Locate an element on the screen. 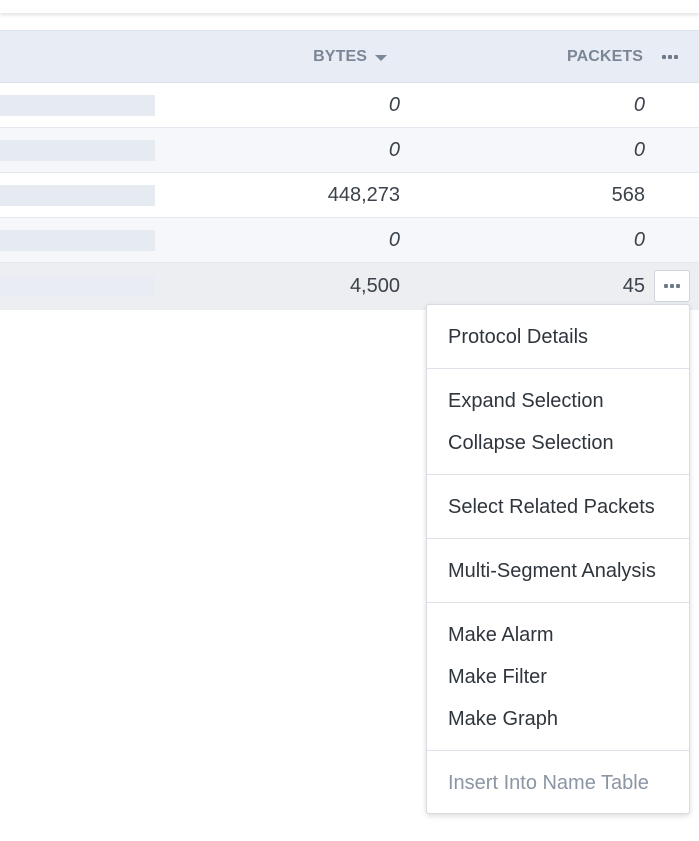 This screenshot has height=841, width=699. menu-group: Insert Into Name Table is located at coordinates (558, 782).